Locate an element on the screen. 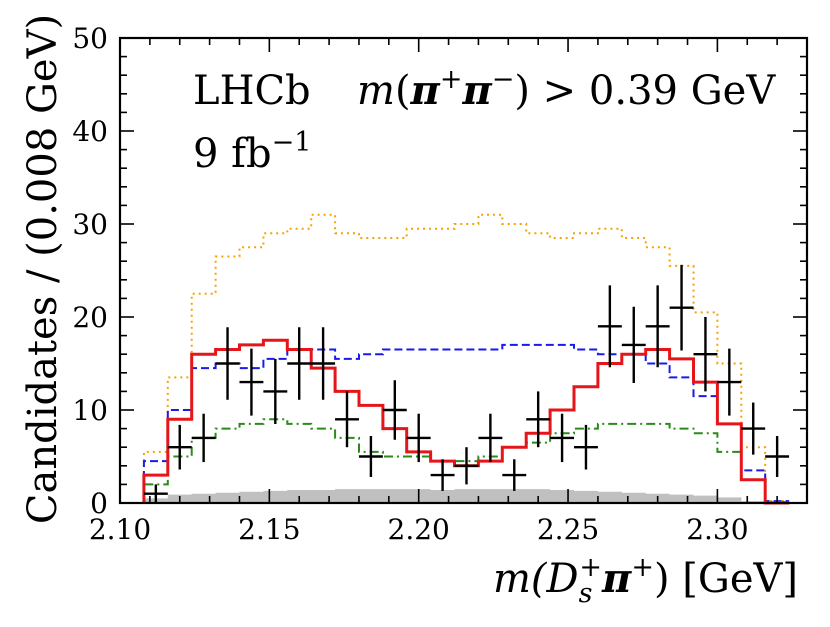  y-tick-label: 20 is located at coordinates (90, 317).